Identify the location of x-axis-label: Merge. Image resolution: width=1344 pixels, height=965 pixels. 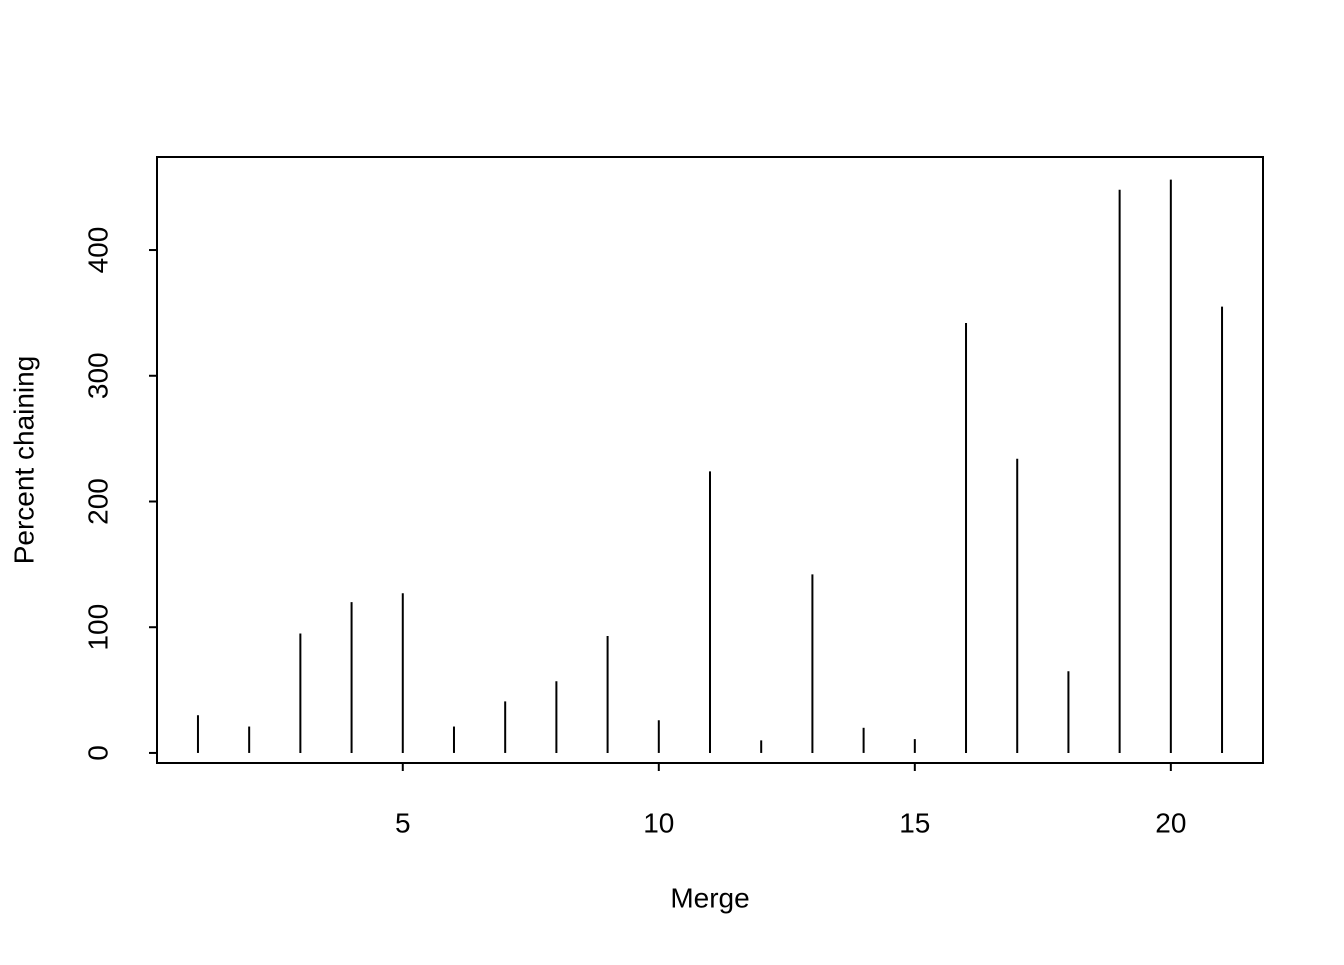
(709, 897).